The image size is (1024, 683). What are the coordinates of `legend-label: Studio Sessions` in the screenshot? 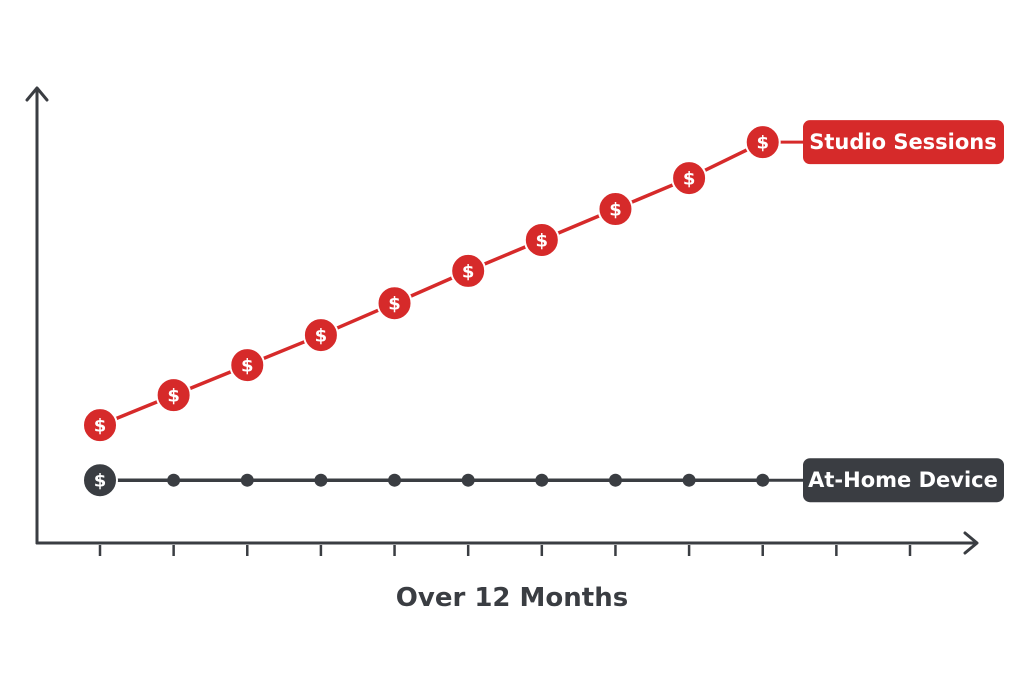 It's located at (903, 142).